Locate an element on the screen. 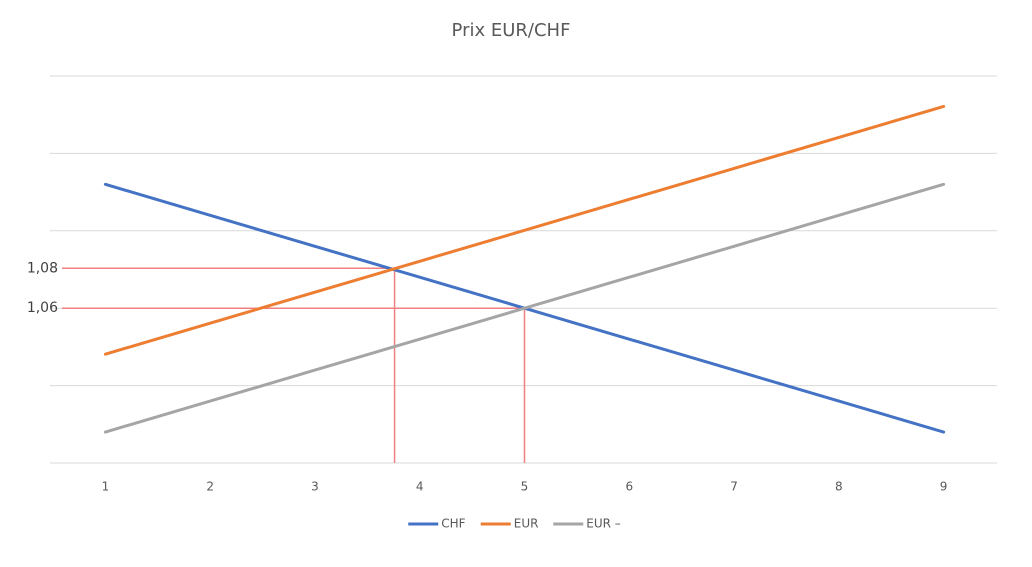  x-tick-label: 3 is located at coordinates (315, 487).